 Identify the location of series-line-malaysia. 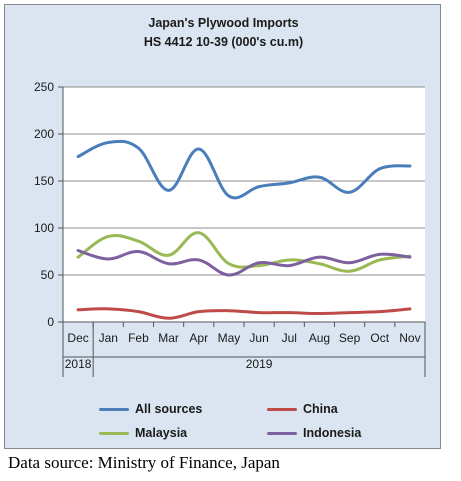
(244, 252).